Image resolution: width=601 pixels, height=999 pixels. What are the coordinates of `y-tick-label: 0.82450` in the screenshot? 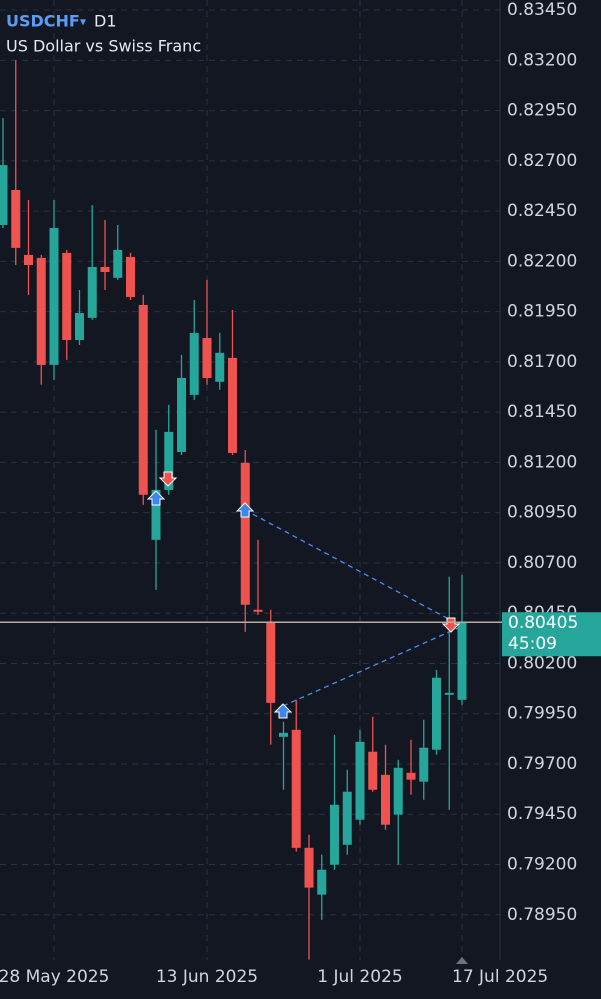 It's located at (542, 211).